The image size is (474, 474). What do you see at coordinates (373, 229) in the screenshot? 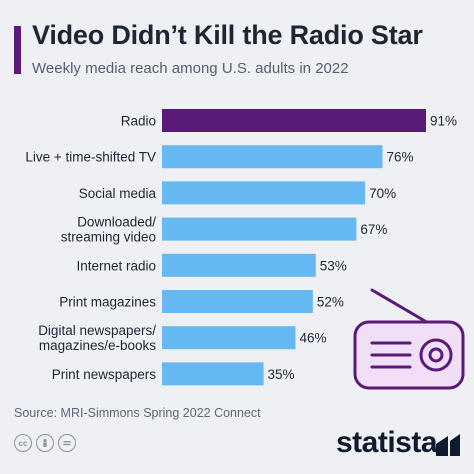
I see `value-label: 67%` at bounding box center [373, 229].